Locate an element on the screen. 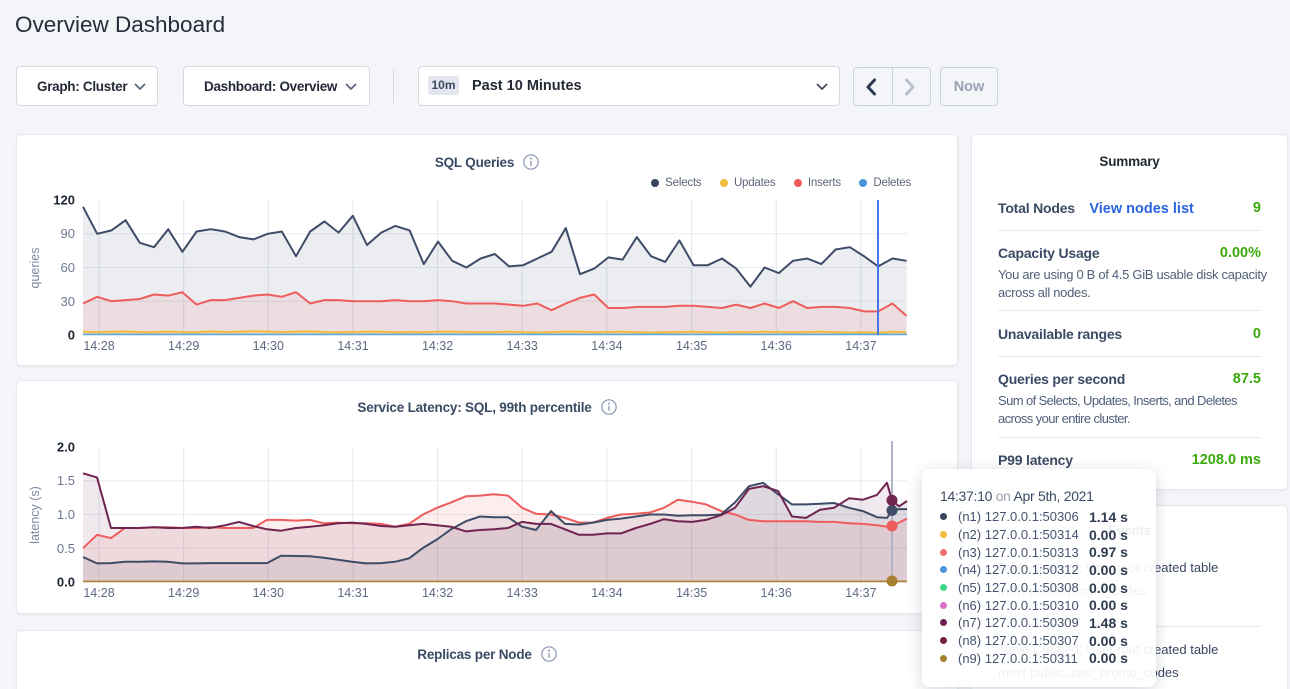 This screenshot has height=689, width=1290. svg-text: 2.0 is located at coordinates (66, 447).